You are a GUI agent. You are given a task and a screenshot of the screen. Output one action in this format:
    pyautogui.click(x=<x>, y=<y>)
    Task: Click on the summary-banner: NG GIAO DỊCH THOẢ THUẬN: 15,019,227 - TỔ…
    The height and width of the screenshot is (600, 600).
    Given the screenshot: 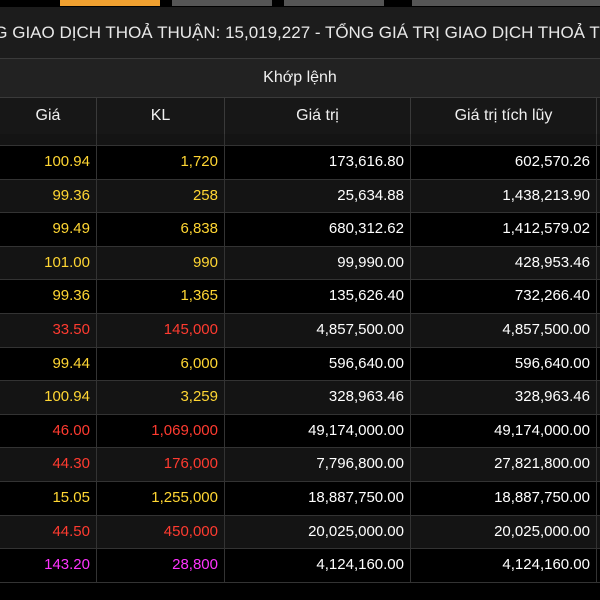 What is the action you would take?
    pyautogui.click(x=300, y=32)
    